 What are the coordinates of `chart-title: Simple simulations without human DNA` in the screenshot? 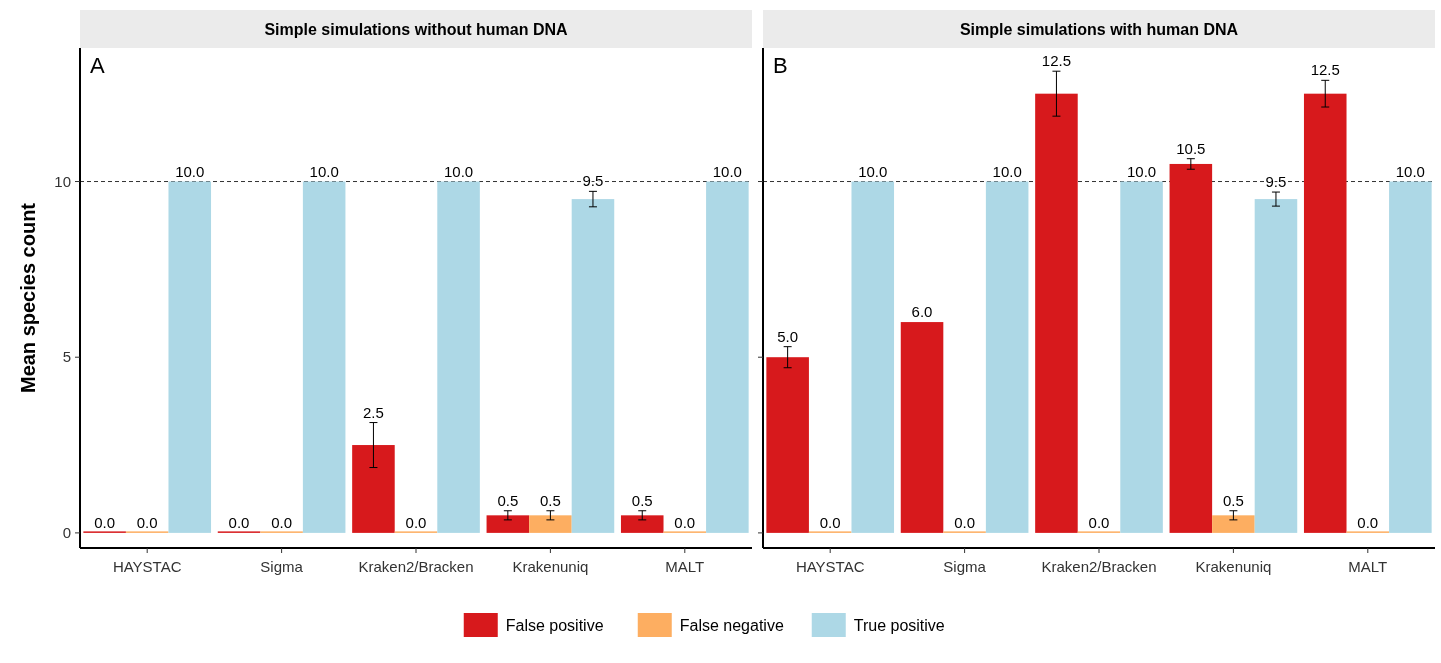 It's located at (416, 29).